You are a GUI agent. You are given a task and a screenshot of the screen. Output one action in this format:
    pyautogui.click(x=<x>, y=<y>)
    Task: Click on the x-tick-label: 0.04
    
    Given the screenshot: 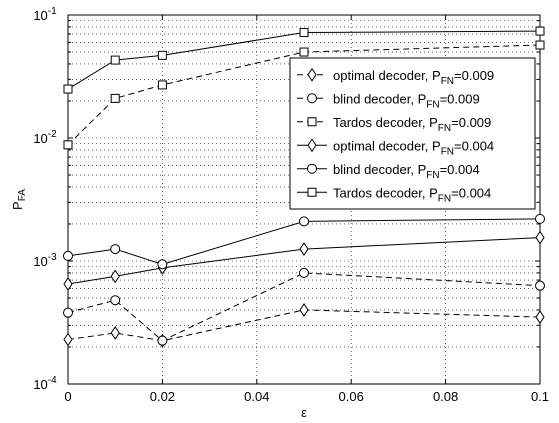 What is the action you would take?
    pyautogui.click(x=256, y=396)
    